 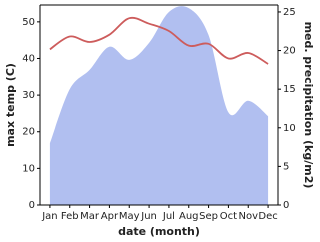 I want to click on y2-tick-label: 5, so click(x=286, y=166).